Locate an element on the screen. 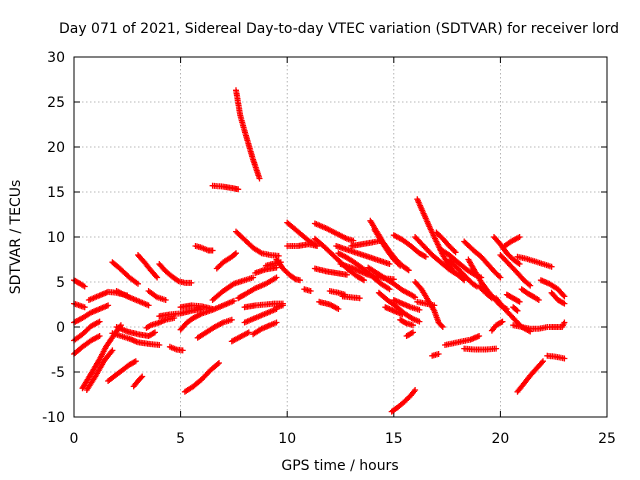 The image size is (640, 480). y-tick-label: 25 is located at coordinates (56, 103).